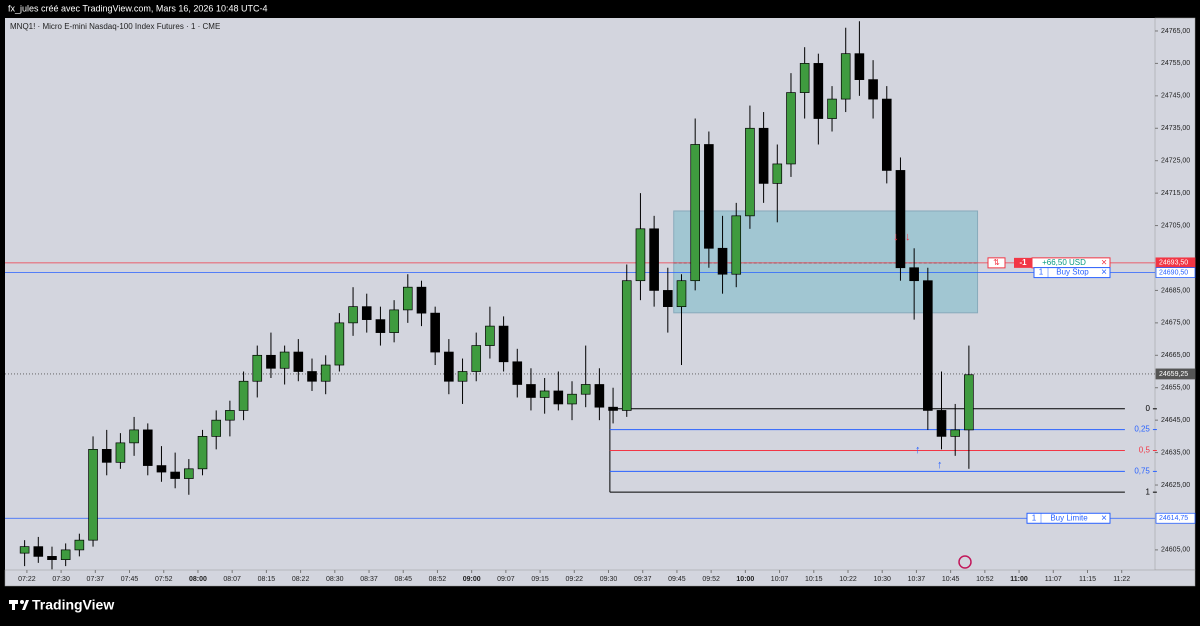 Image resolution: width=1200 pixels, height=626 pixels. I want to click on x-tick-label: 11:07, so click(1053, 579).